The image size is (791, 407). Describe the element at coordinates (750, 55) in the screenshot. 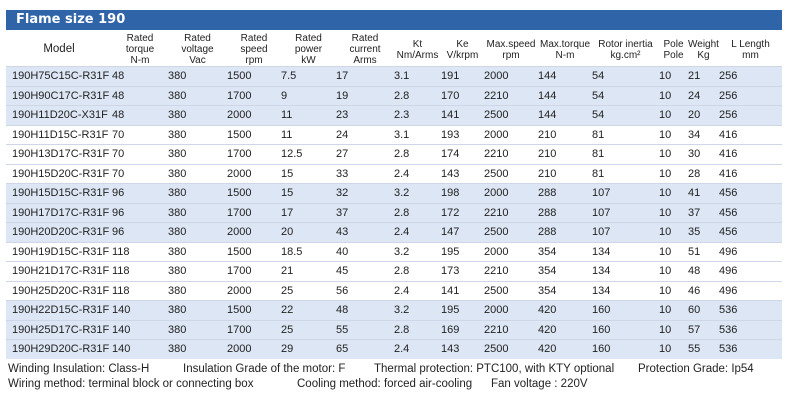

I see `column-header-unit: mm` at that location.